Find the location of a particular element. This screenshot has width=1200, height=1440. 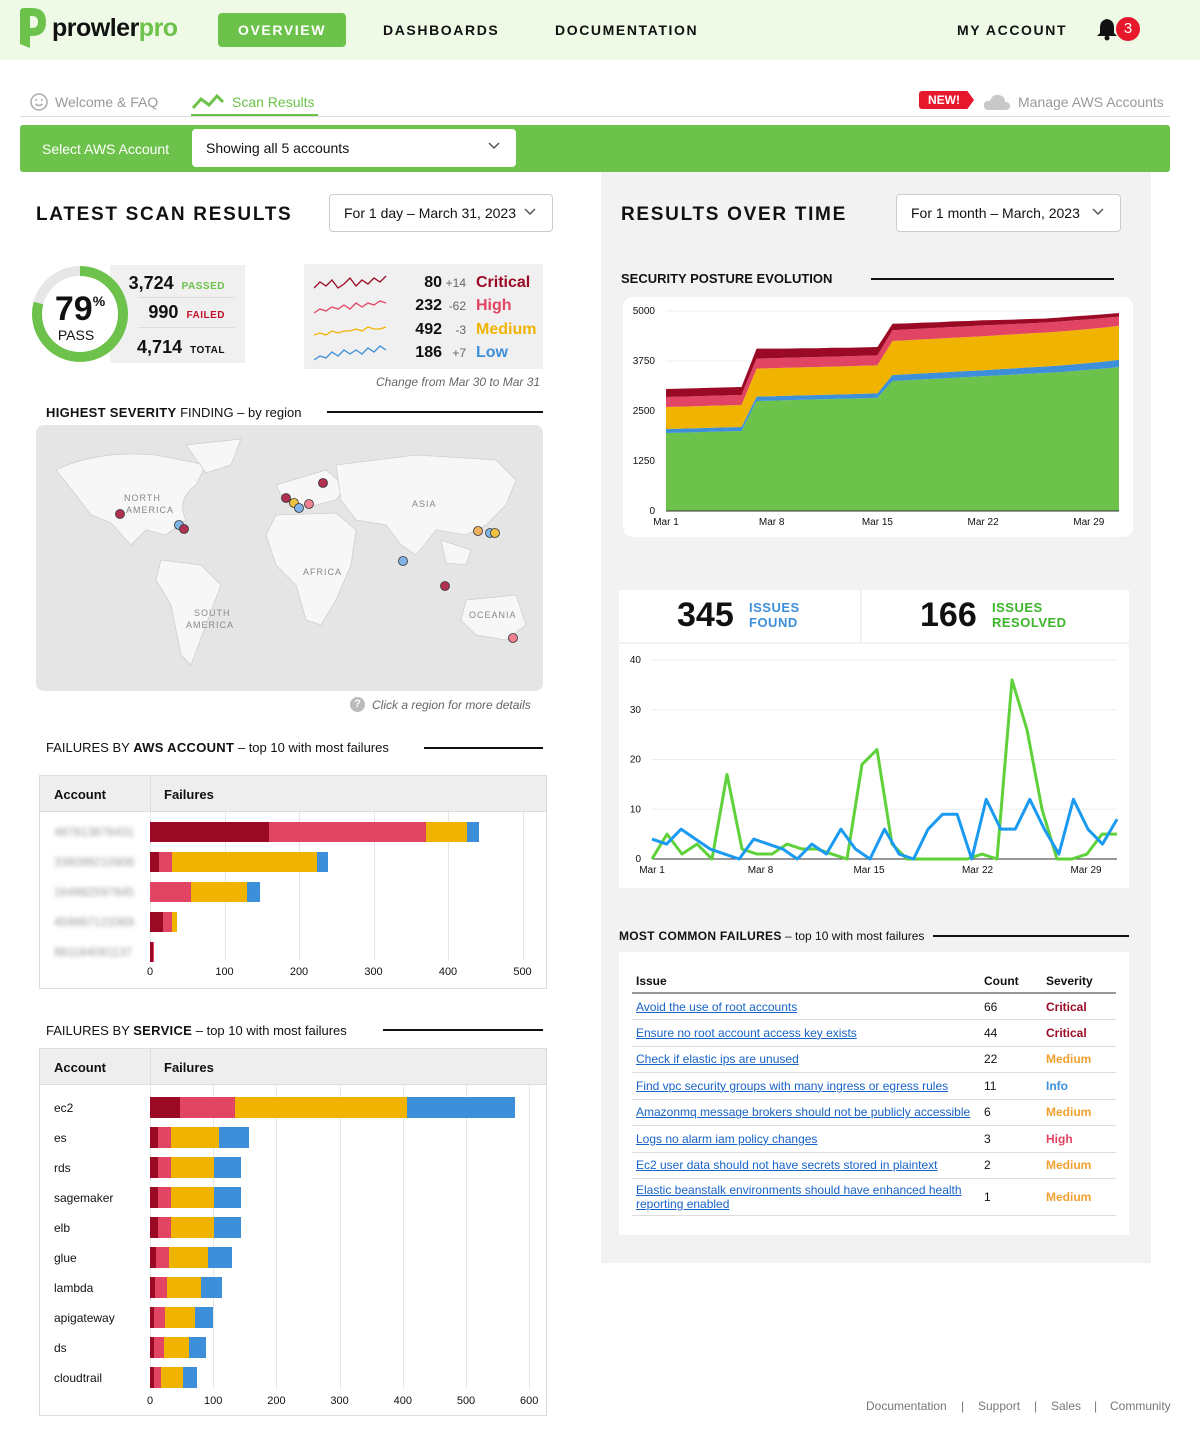

issue-link: Check if elastic ips are unused is located at coordinates (717, 1059).